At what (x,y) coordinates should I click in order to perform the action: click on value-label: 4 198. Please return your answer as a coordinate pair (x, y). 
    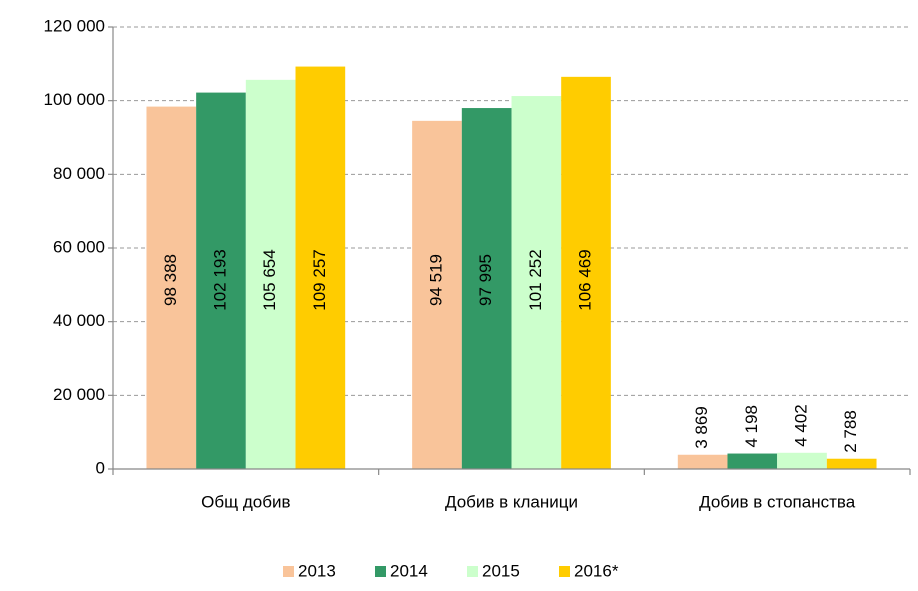
    Looking at the image, I should click on (751, 426).